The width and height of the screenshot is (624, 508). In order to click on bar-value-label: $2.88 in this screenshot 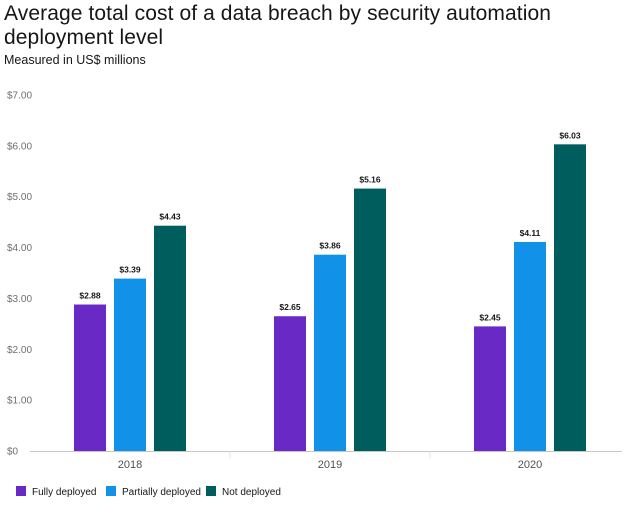, I will do `click(90, 296)`.